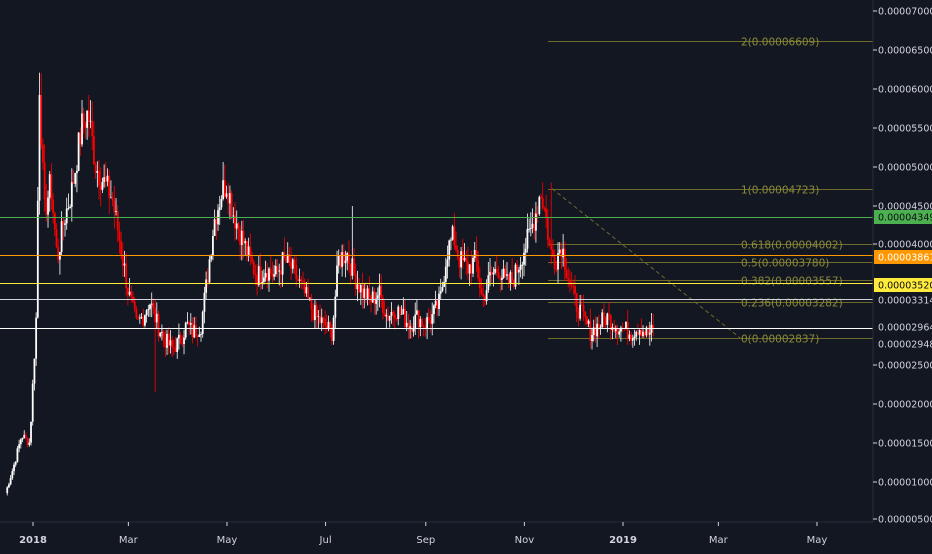  What do you see at coordinates (905, 345) in the screenshot?
I see `badge-label: 0.00002948` at bounding box center [905, 345].